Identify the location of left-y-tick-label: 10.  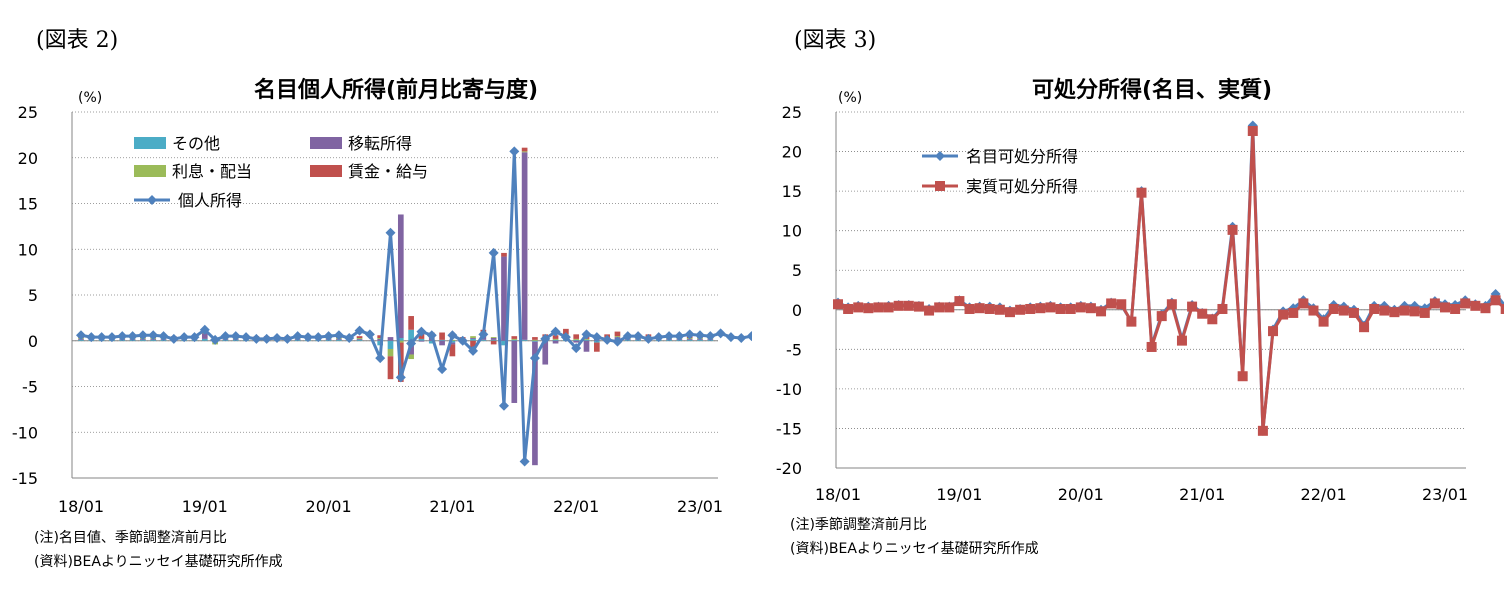
(28, 249).